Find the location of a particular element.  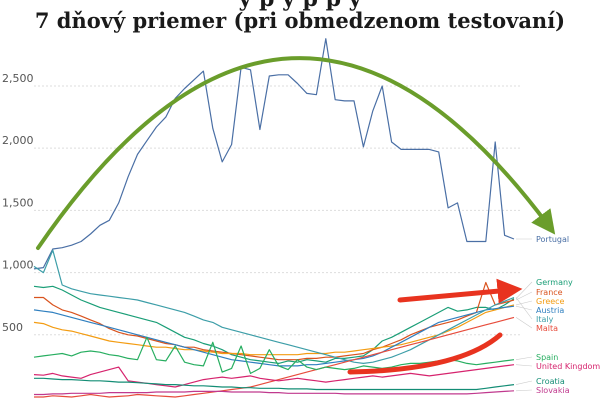

series-line-spain is located at coordinates (274, 355).